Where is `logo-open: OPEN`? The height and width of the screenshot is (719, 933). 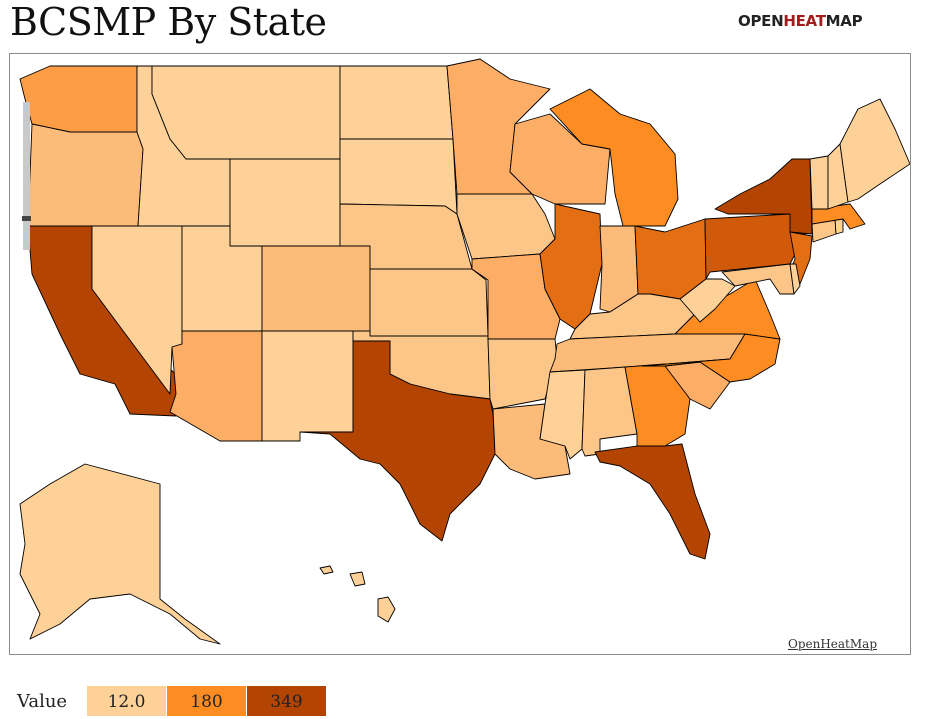 logo-open: OPEN is located at coordinates (761, 21).